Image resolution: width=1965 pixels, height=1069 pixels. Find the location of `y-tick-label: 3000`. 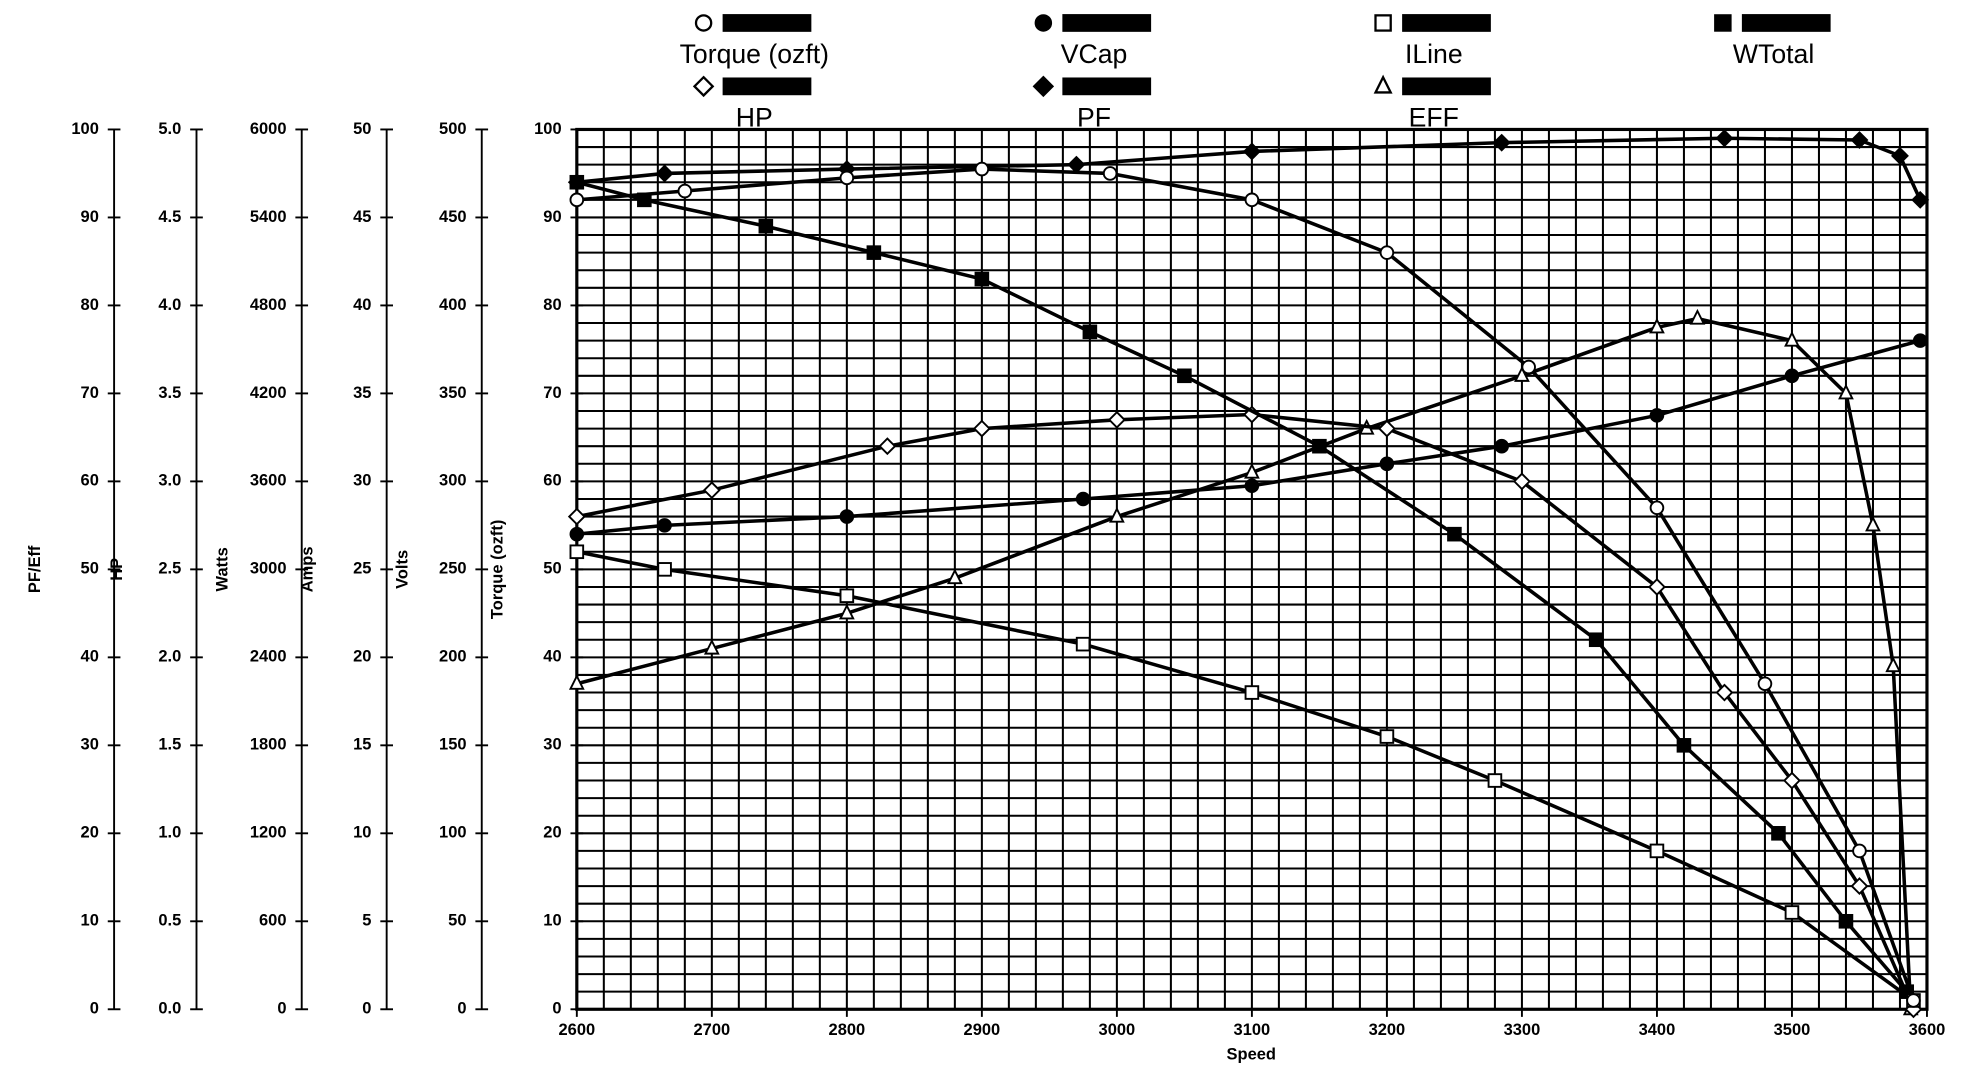

y-tick-label: 3000 is located at coordinates (268, 569).